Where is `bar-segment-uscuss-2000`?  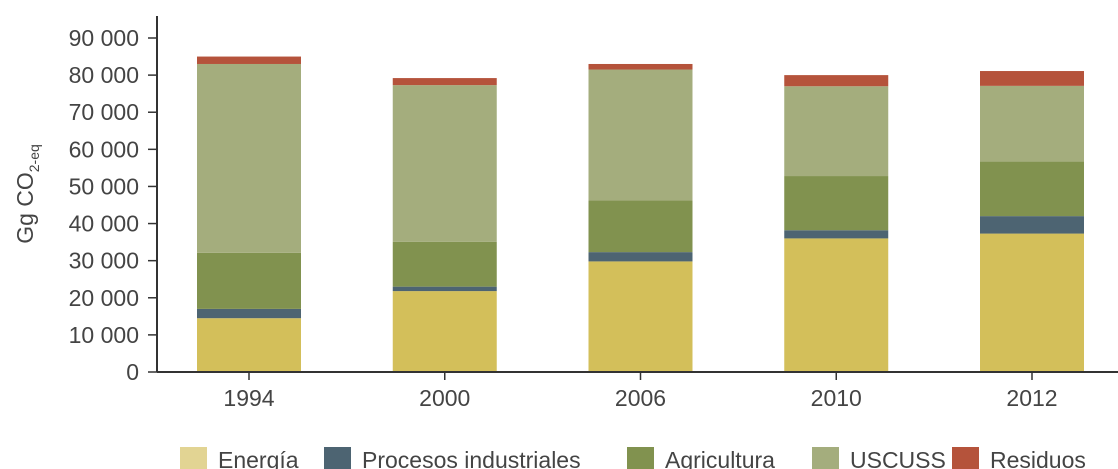
bar-segment-uscuss-2000 is located at coordinates (445, 163).